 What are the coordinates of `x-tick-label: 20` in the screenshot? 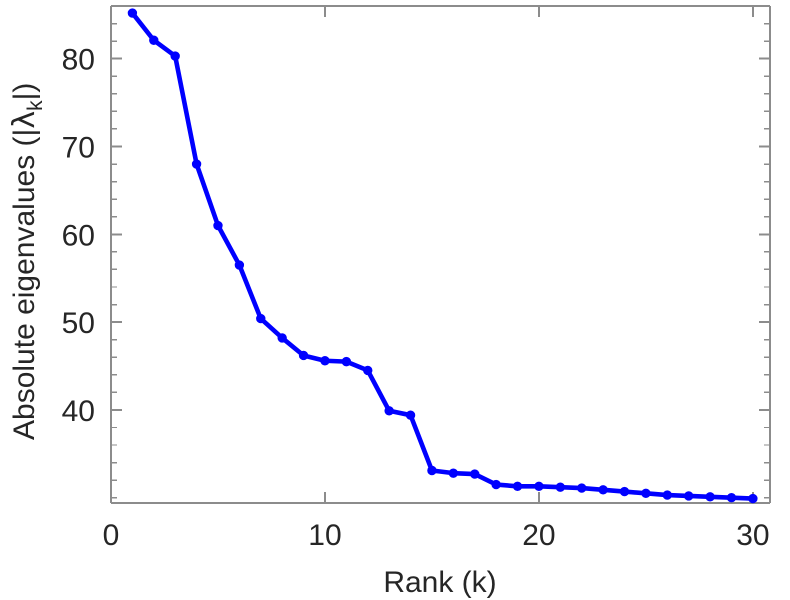 It's located at (538, 535).